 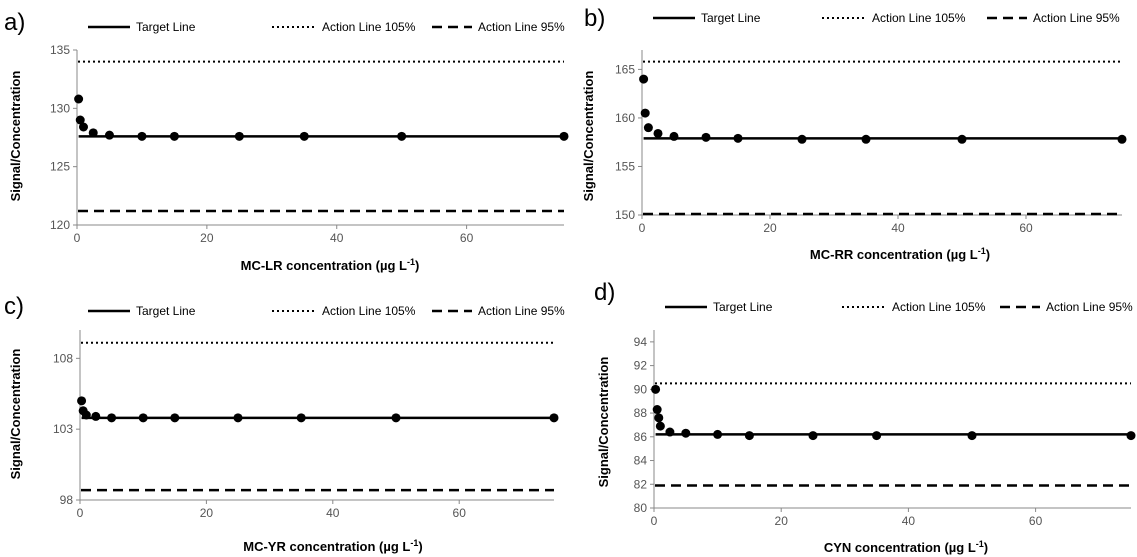 I want to click on panel-label: a), so click(x=14, y=22).